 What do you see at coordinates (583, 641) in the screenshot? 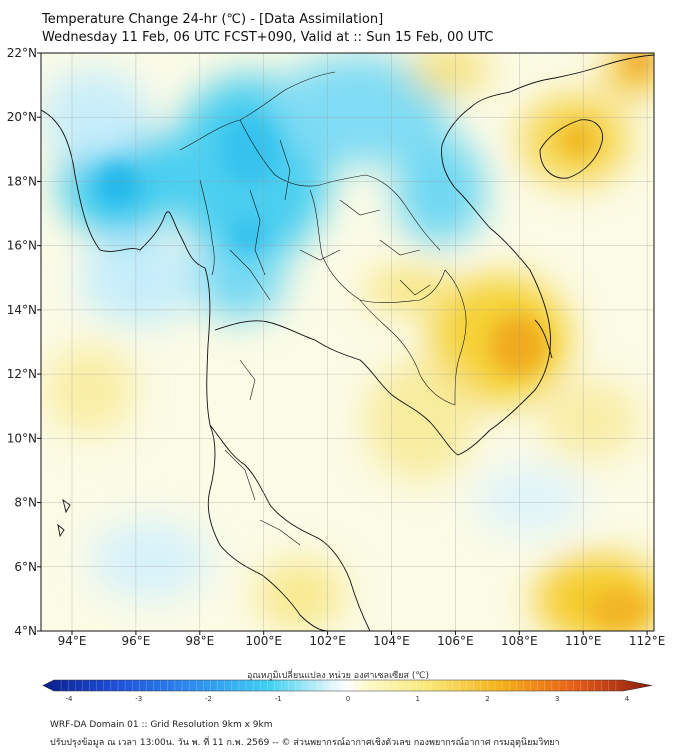
I see `lon-tick-label: 110°E` at bounding box center [583, 641].